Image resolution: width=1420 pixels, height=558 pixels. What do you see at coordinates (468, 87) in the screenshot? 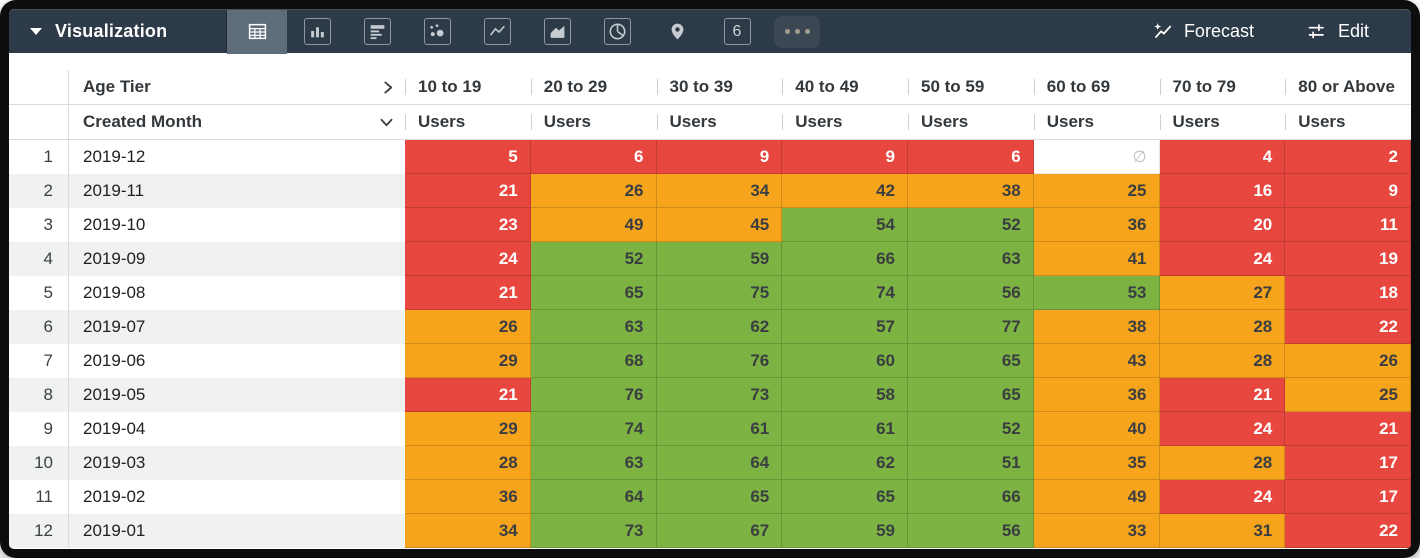
I see `pivot-column-header: 10 to 19` at bounding box center [468, 87].